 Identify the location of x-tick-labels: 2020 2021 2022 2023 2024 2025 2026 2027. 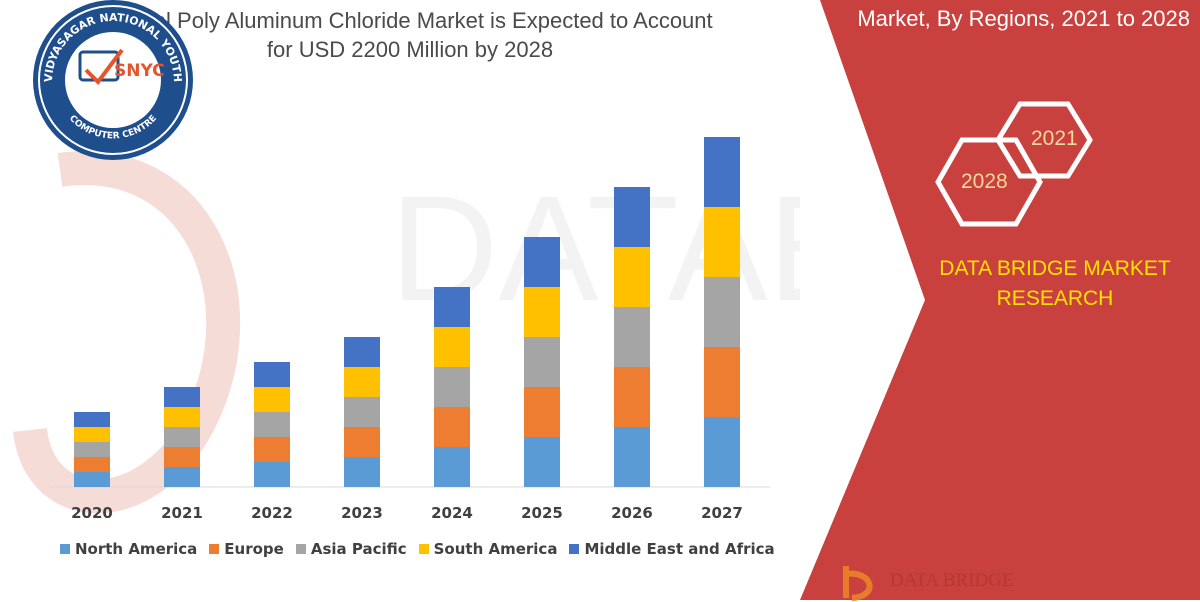
(407, 513).